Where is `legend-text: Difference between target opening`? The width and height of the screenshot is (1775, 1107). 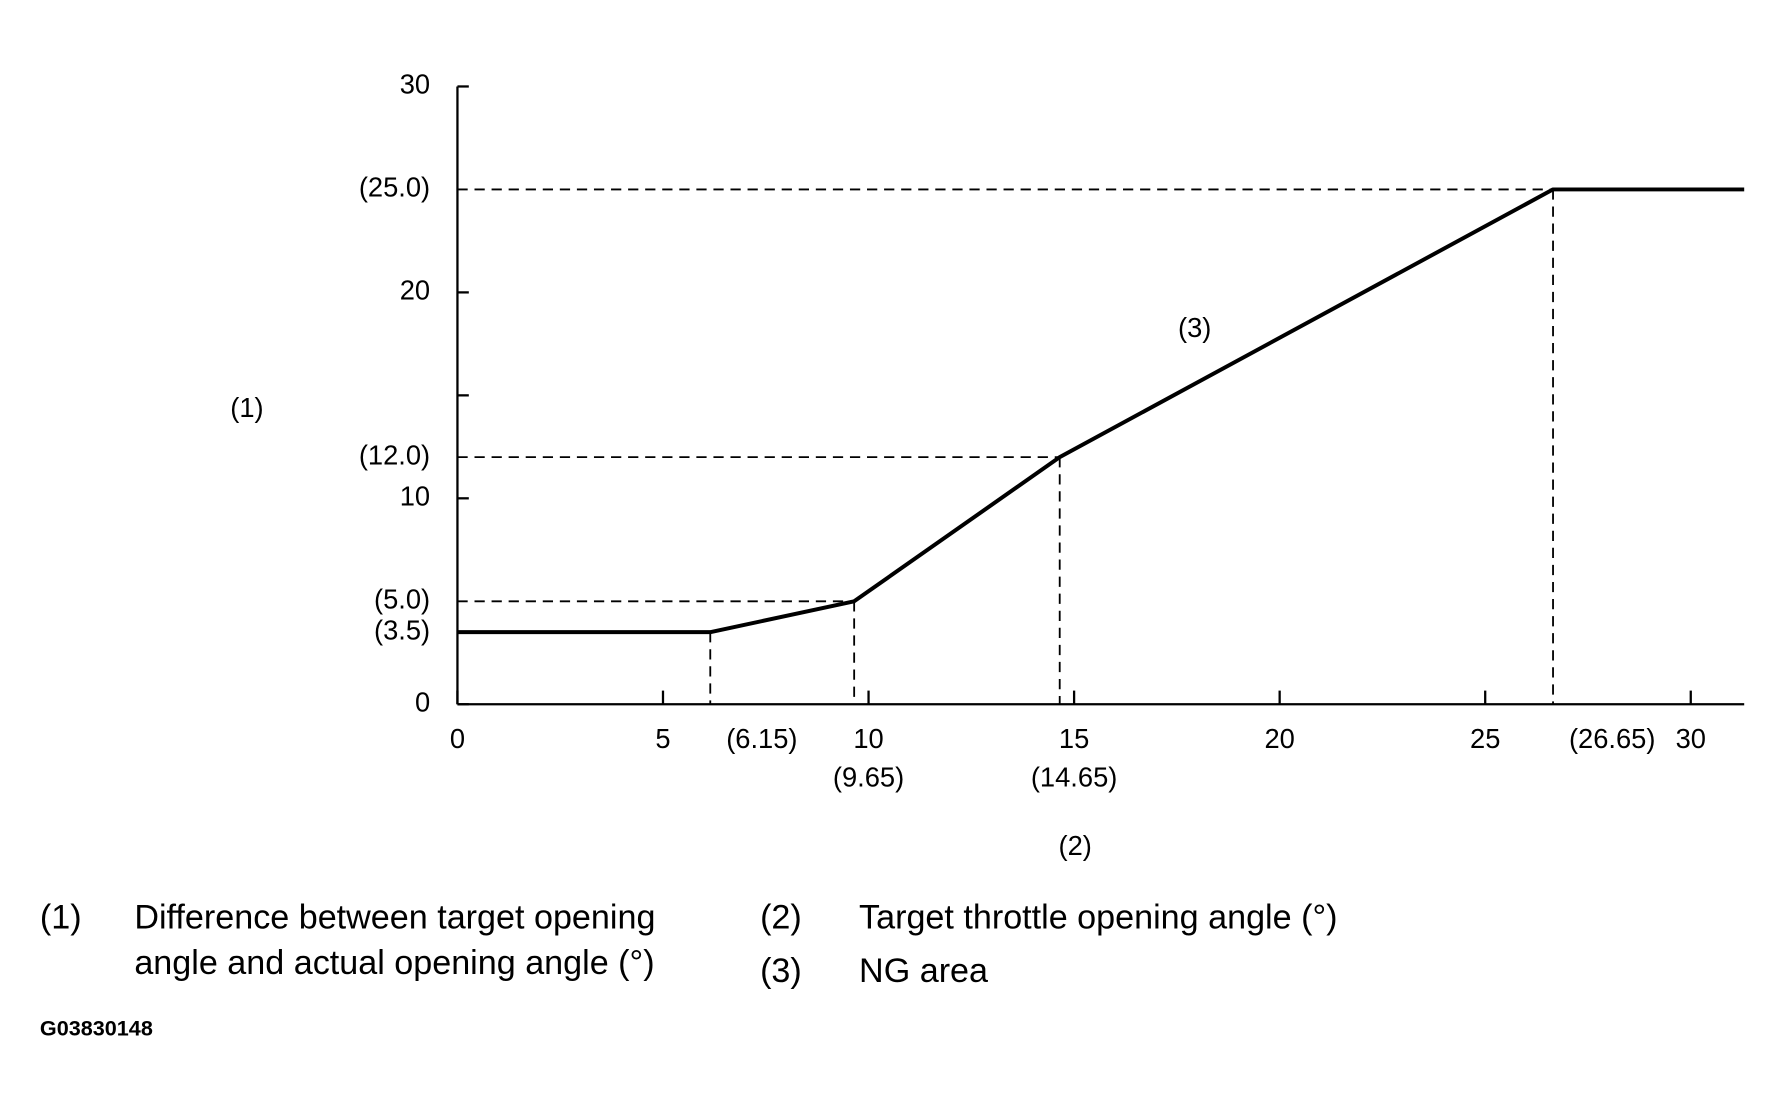 legend-text: Difference between target opening is located at coordinates (394, 917).